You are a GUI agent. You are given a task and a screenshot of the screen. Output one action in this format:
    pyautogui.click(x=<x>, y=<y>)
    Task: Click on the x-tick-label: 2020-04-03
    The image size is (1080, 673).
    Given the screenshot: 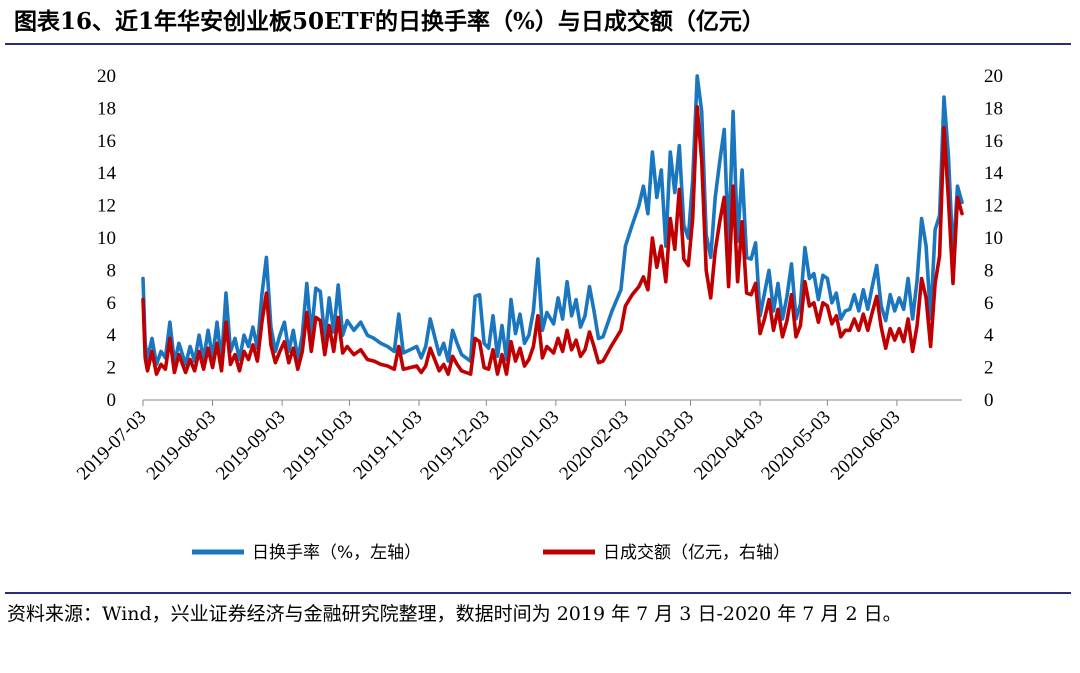 What is the action you would take?
    pyautogui.click(x=729, y=446)
    